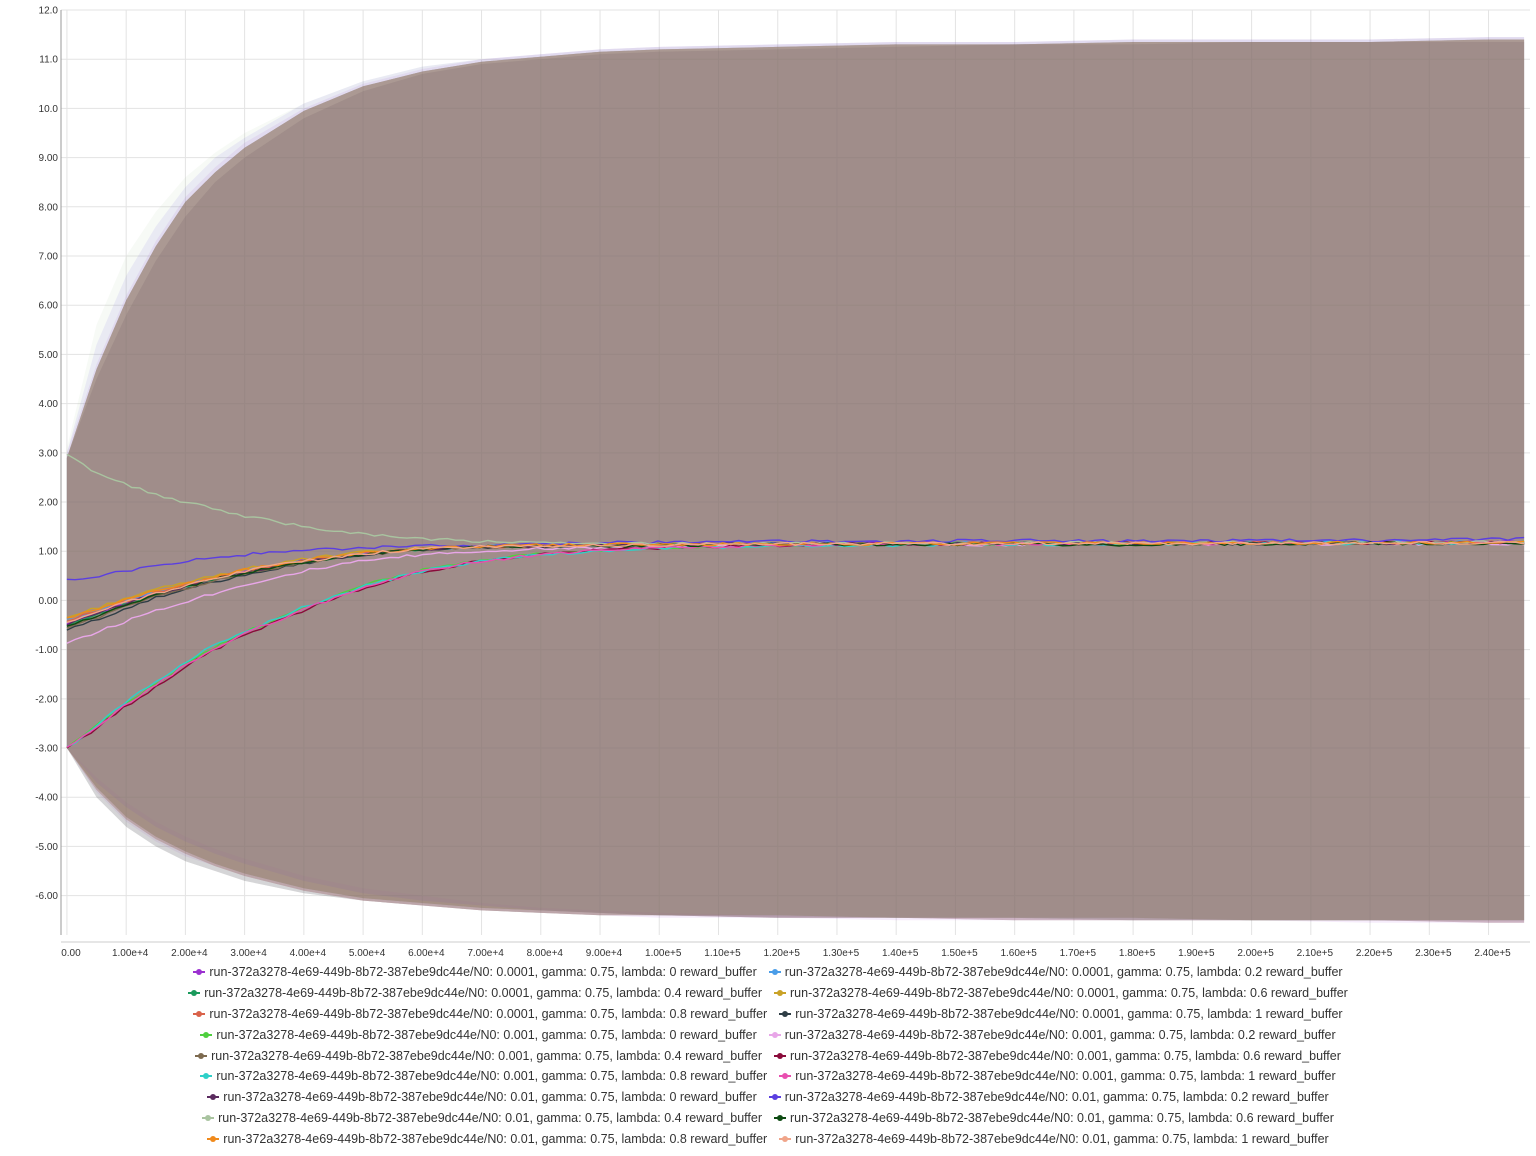 The height and width of the screenshot is (1156, 1536). Describe the element at coordinates (308, 953) in the screenshot. I see `x-tick-label: 4.00e+4` at that location.